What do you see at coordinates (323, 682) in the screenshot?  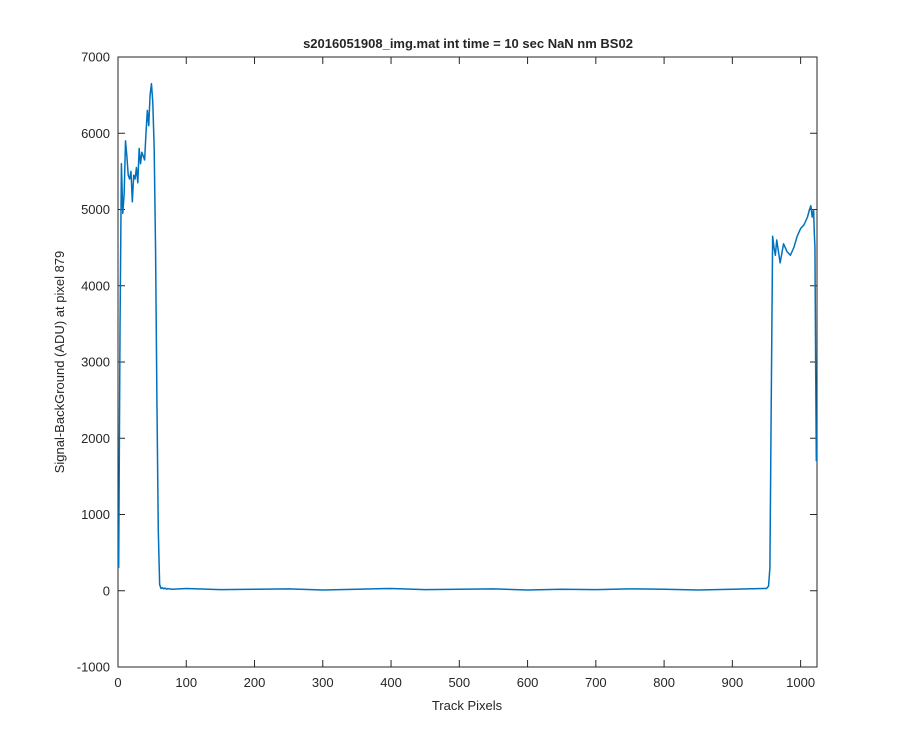 I see `x-tick-label: 300` at bounding box center [323, 682].